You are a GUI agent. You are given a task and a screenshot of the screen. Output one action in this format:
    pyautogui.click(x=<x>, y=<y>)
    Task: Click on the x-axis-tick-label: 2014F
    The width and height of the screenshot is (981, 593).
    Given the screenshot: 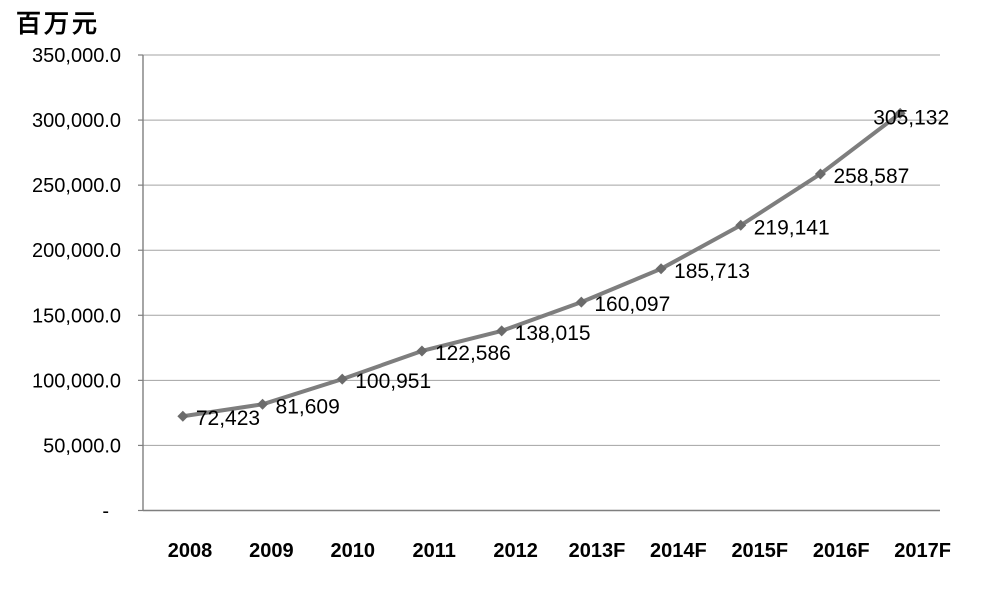 What is the action you would take?
    pyautogui.click(x=678, y=551)
    